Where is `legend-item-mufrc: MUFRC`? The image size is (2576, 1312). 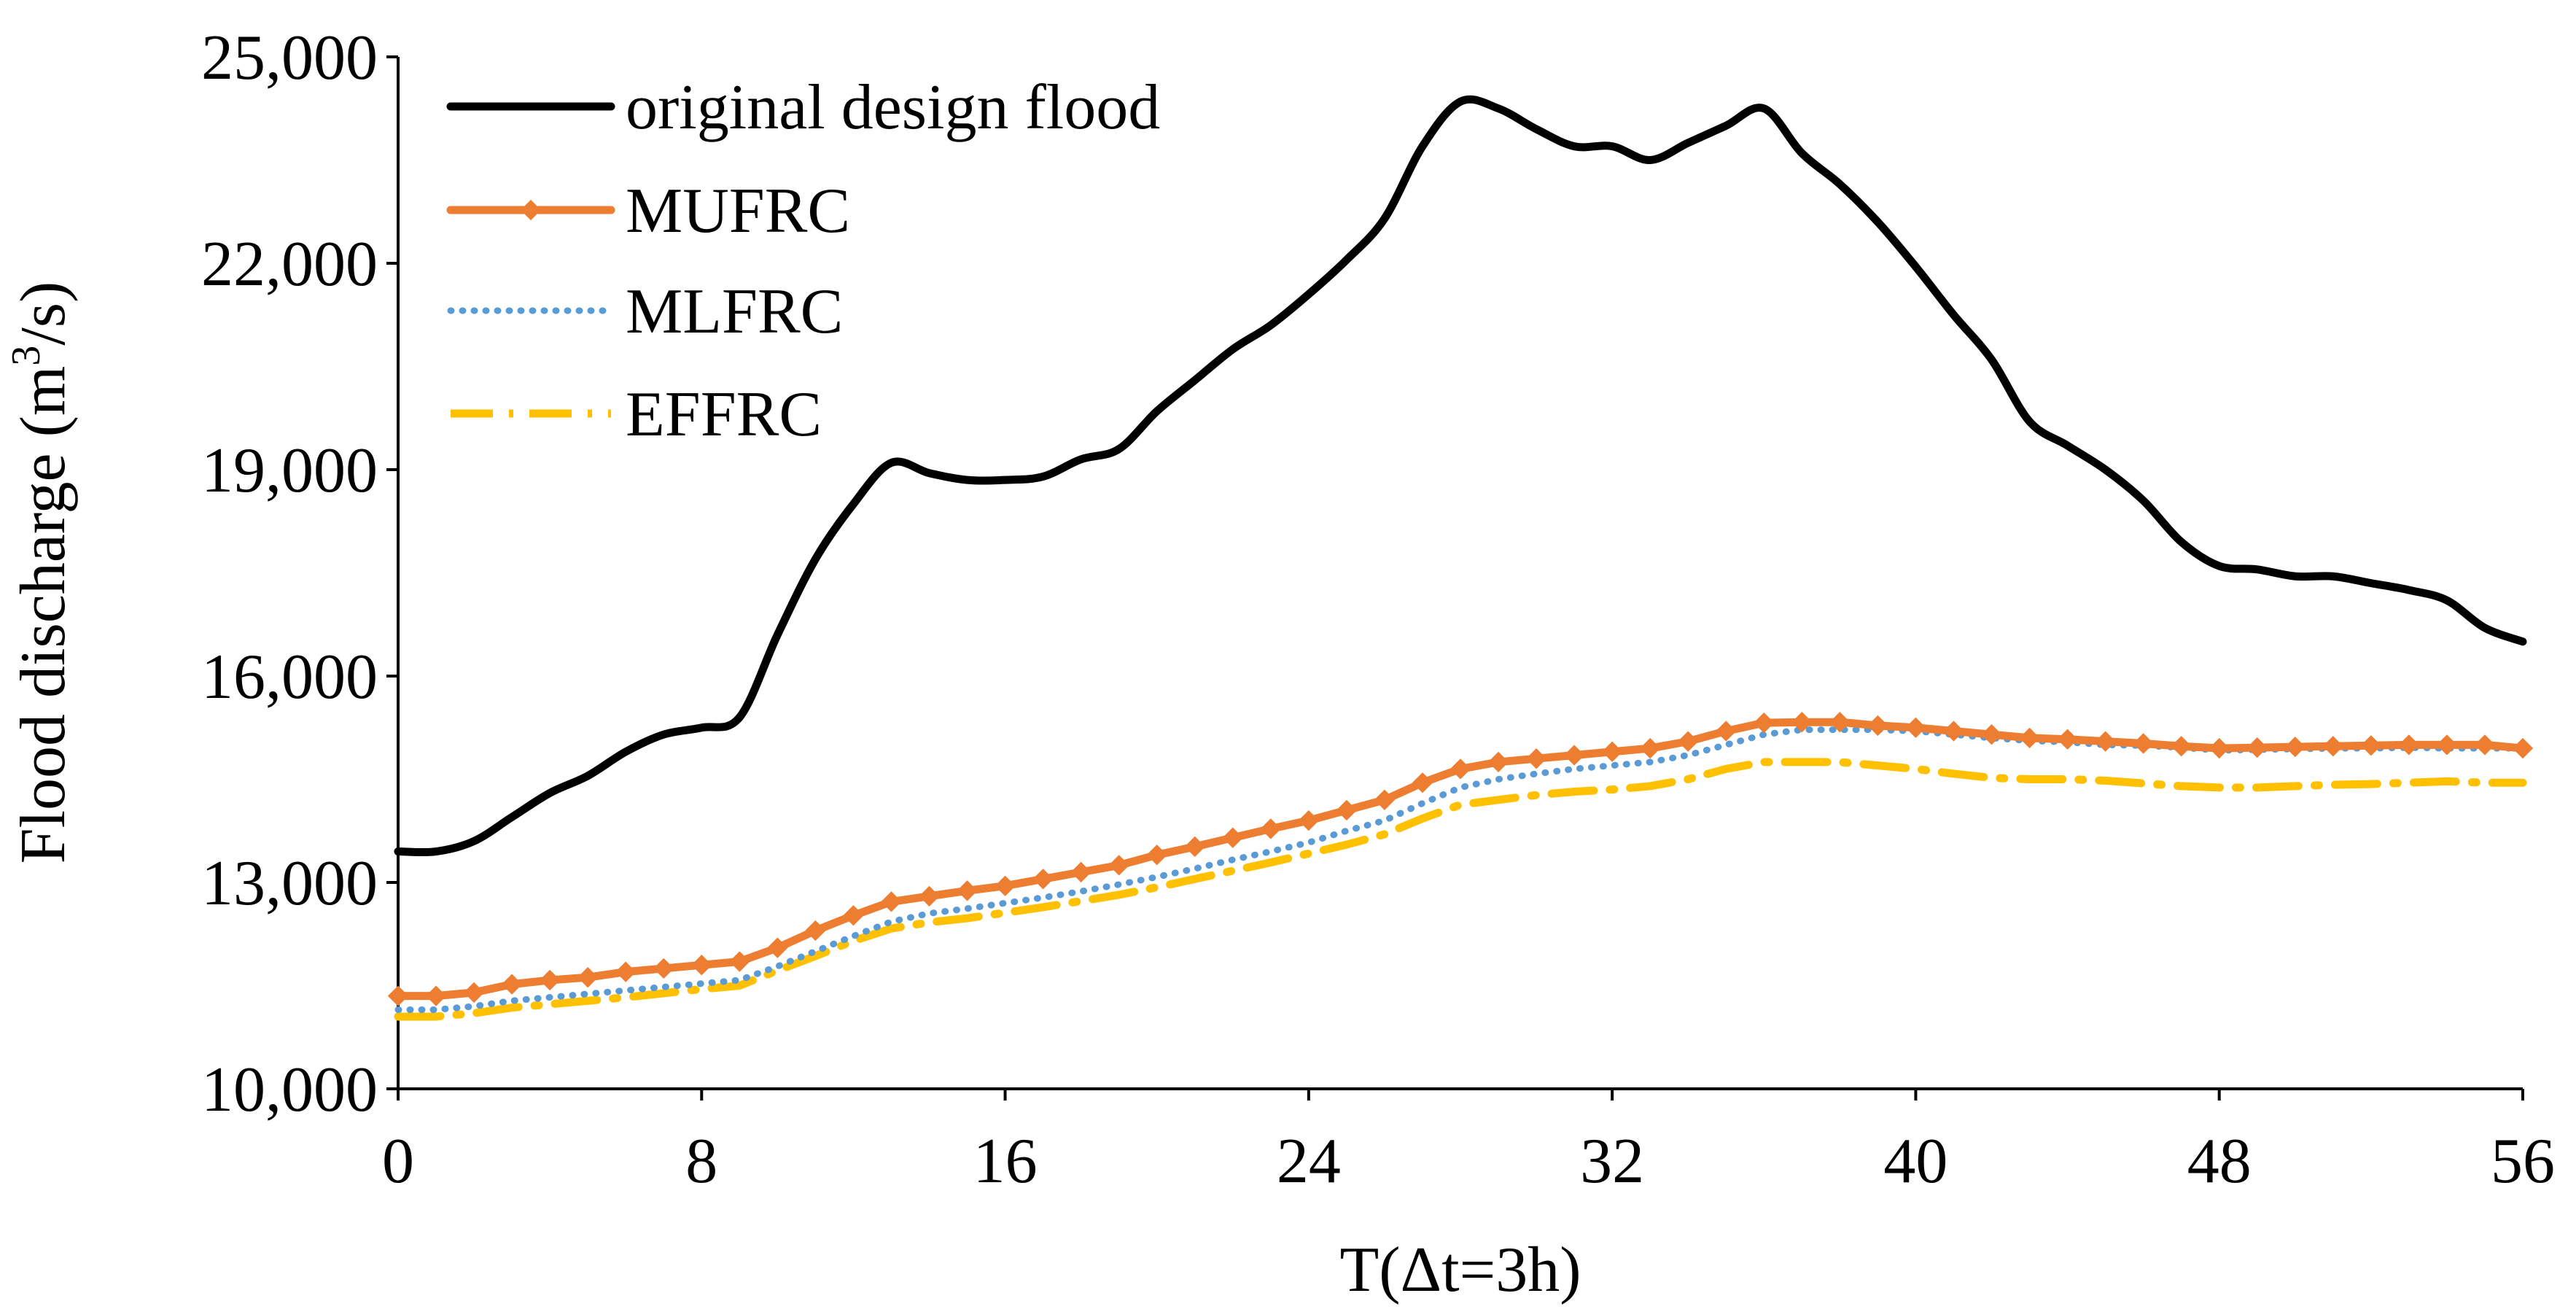
legend-item-mufrc: MUFRC is located at coordinates (648, 211).